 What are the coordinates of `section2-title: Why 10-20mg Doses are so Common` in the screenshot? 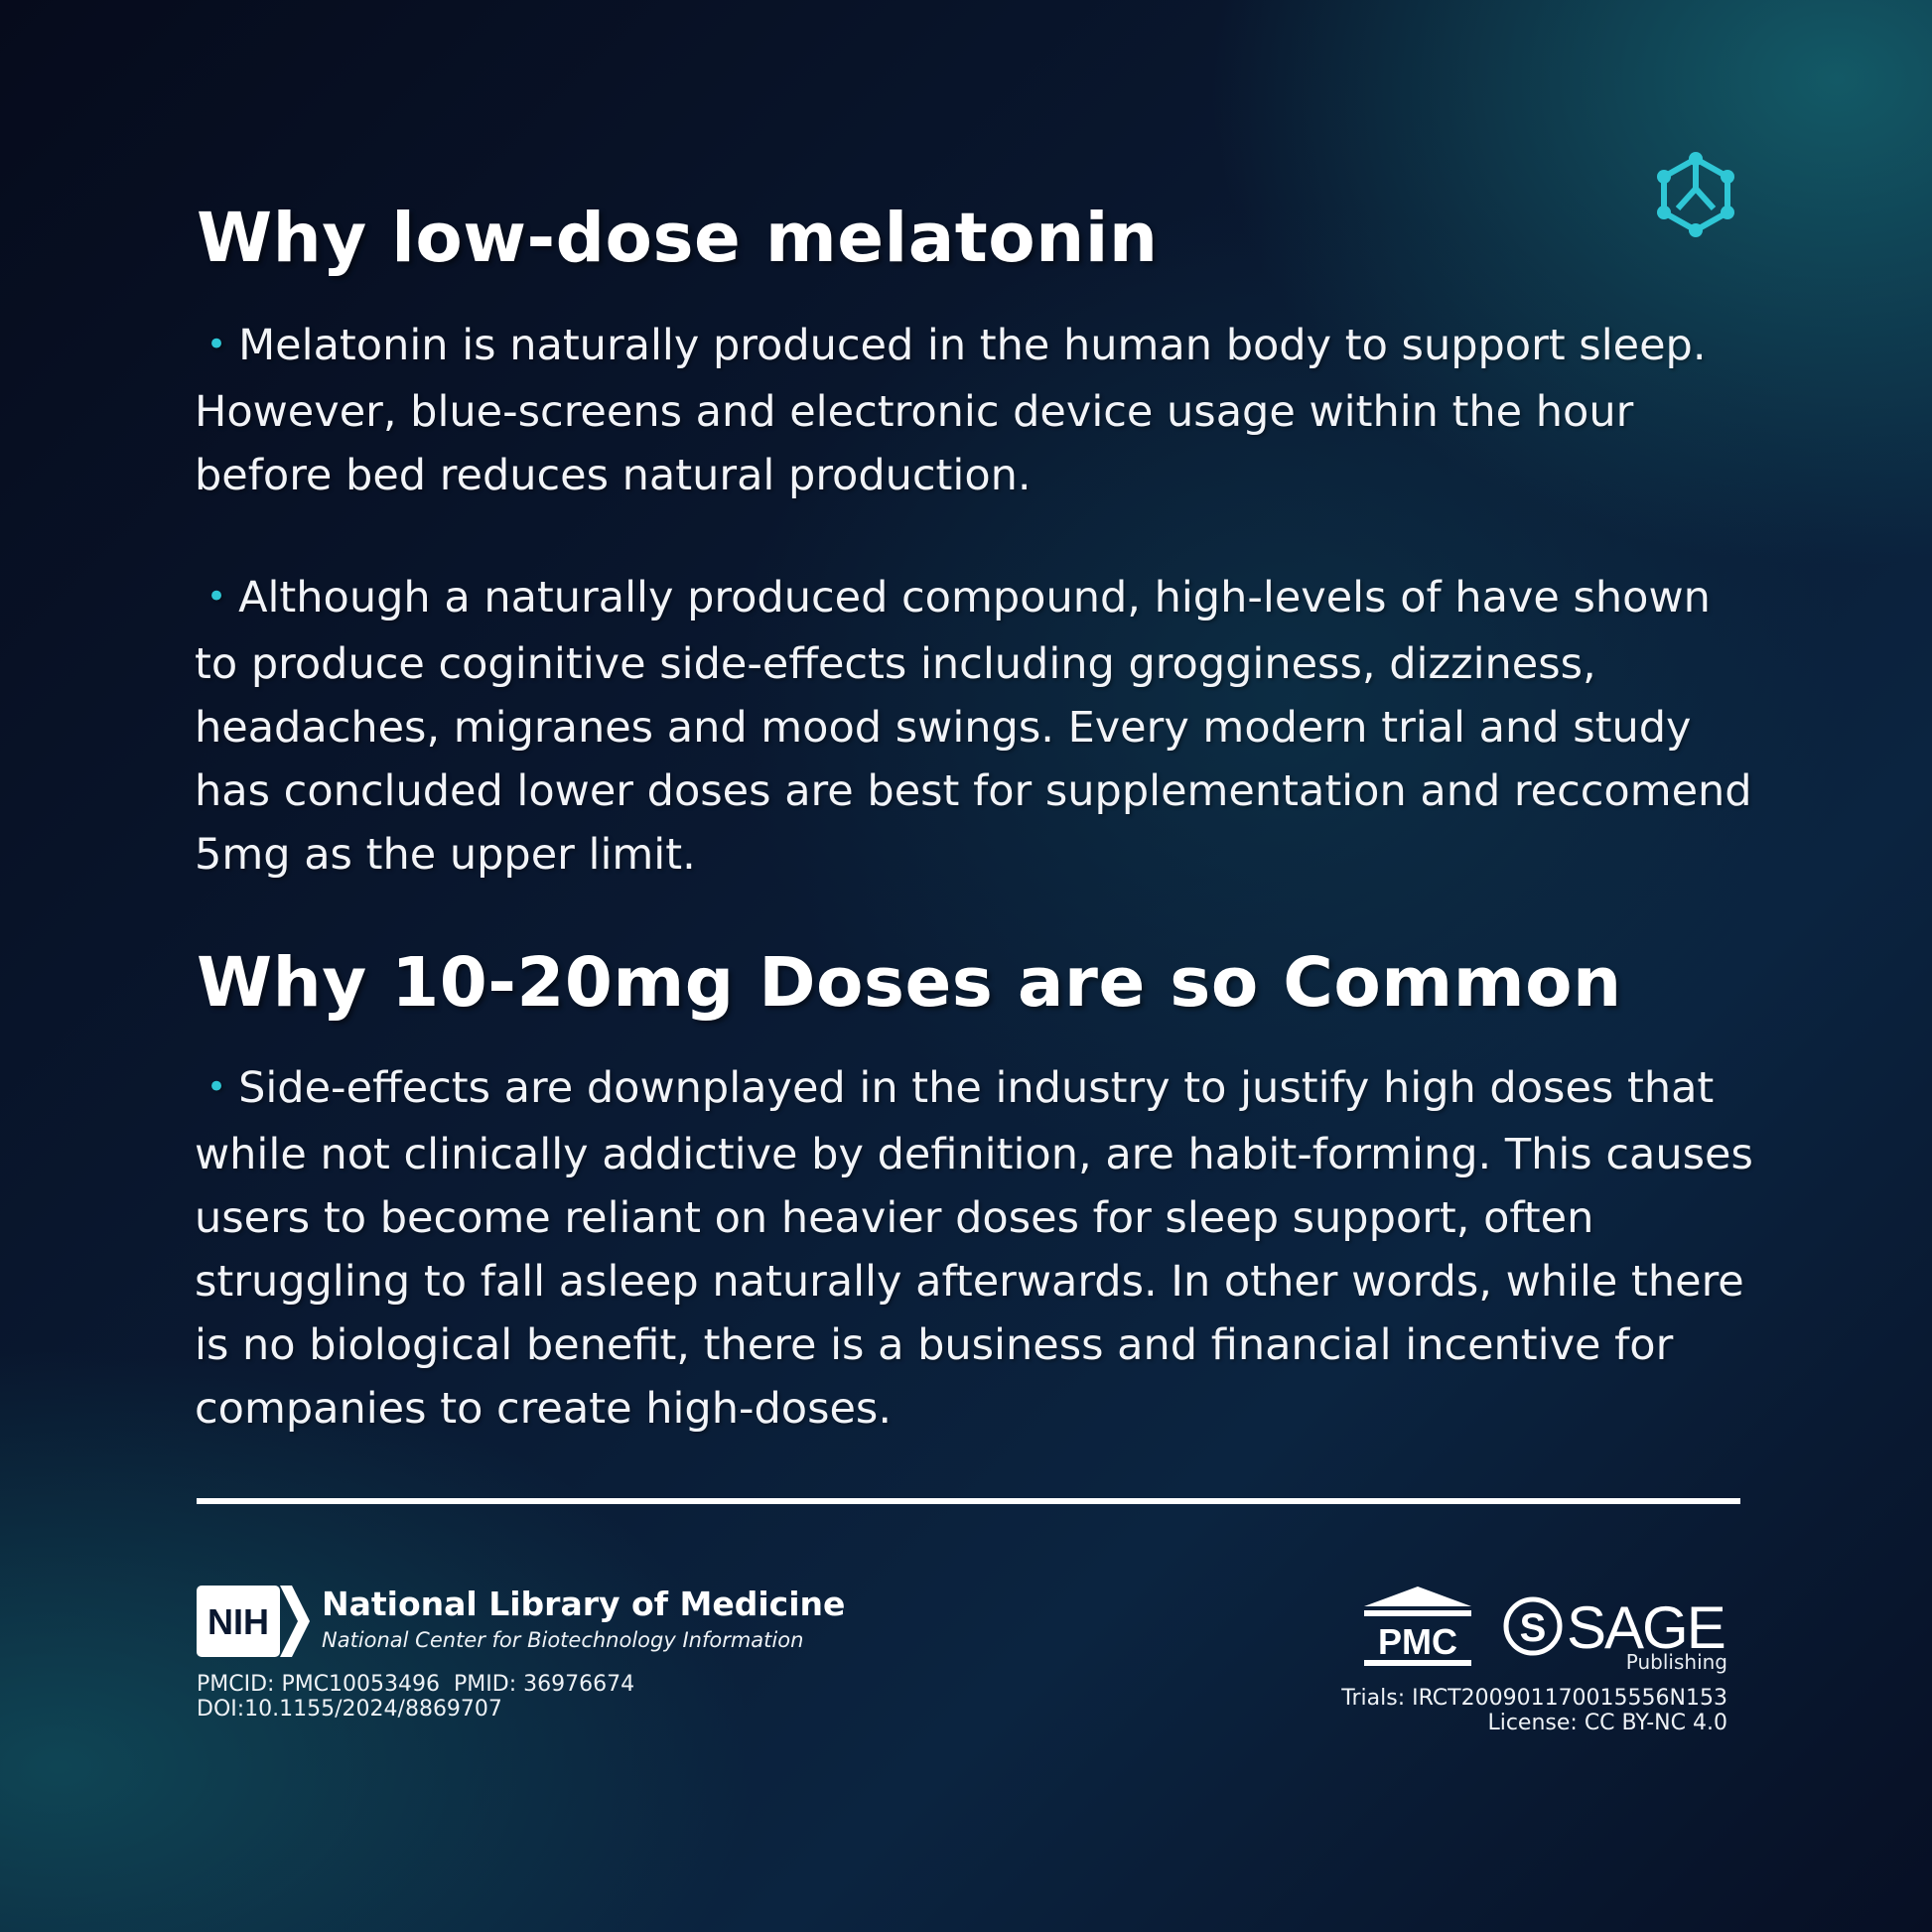 It's located at (910, 983).